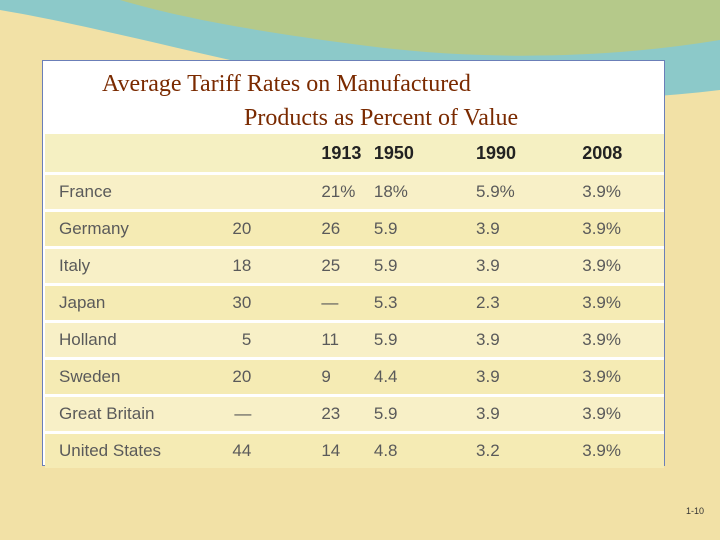 This screenshot has height=540, width=720. What do you see at coordinates (695, 511) in the screenshot?
I see `slide-number: 1-10` at bounding box center [695, 511].